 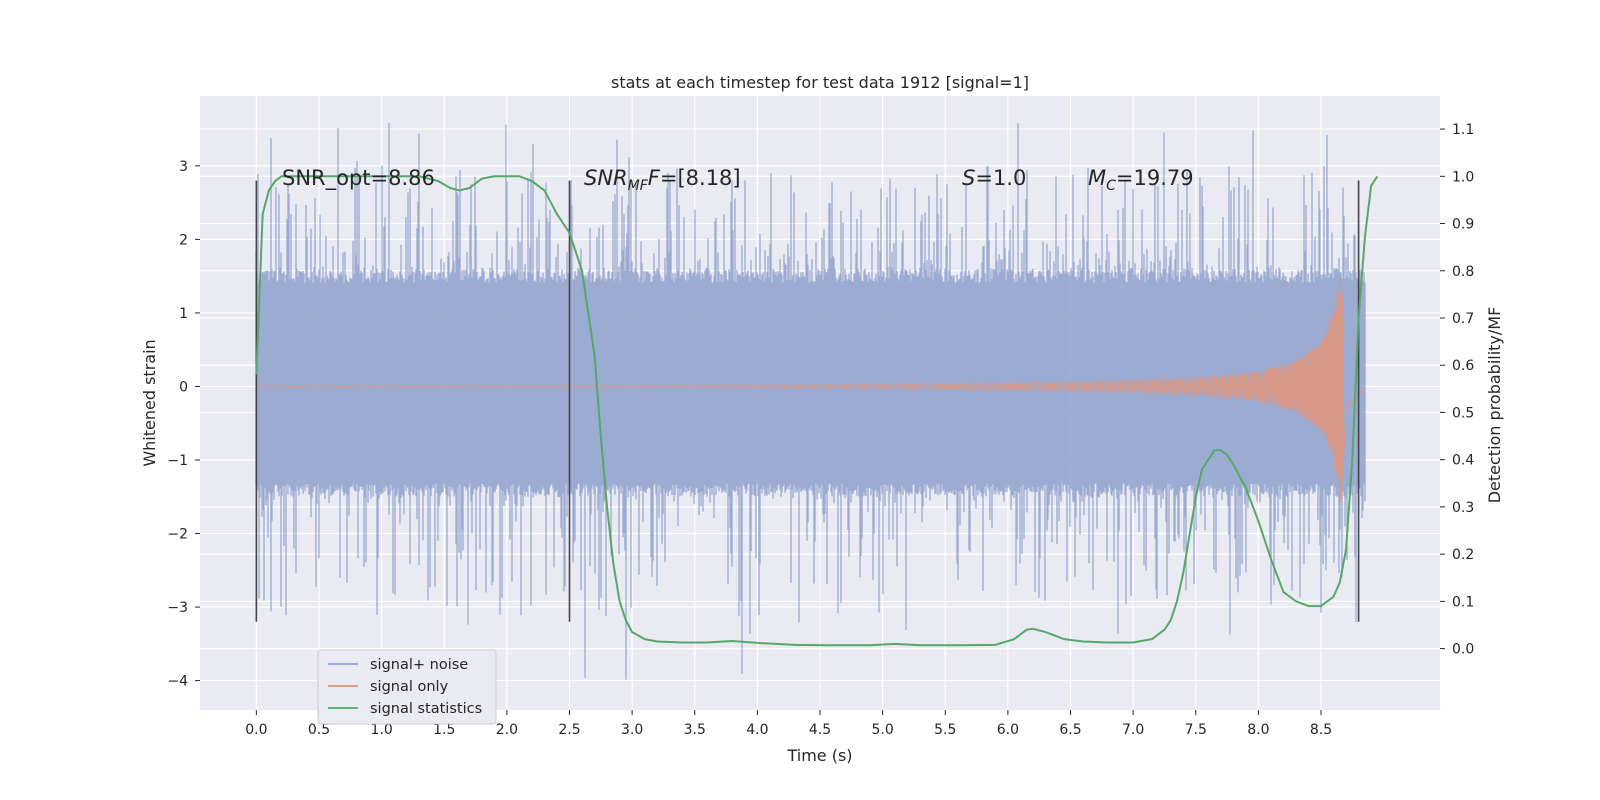 What do you see at coordinates (177, 461) in the screenshot?
I see `y-left-tick-label: −1` at bounding box center [177, 461].